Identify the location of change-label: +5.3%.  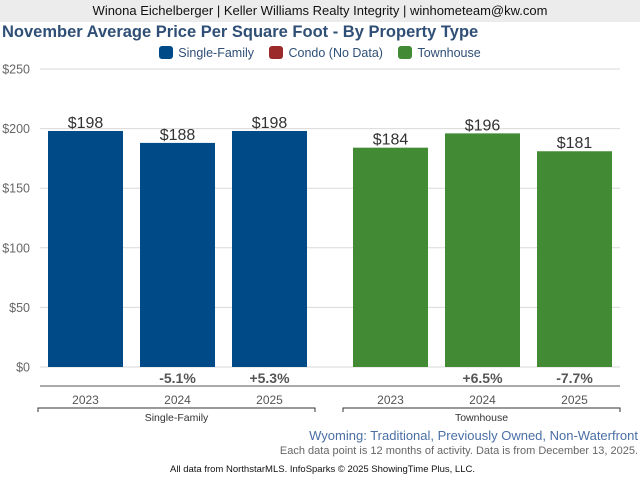
(269, 378).